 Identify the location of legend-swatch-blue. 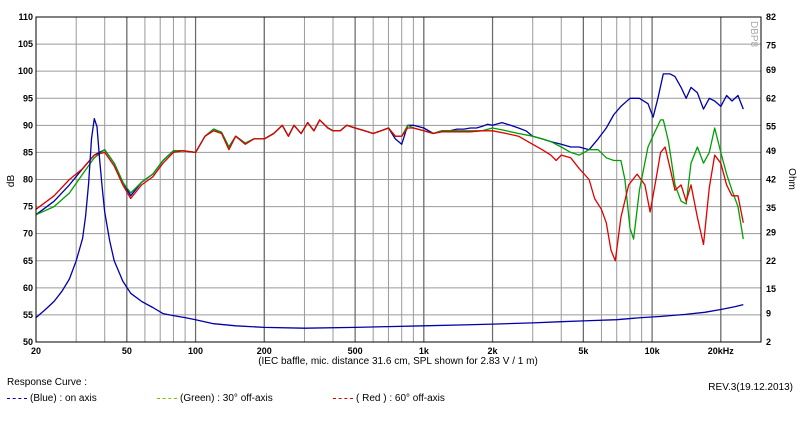
(17, 398).